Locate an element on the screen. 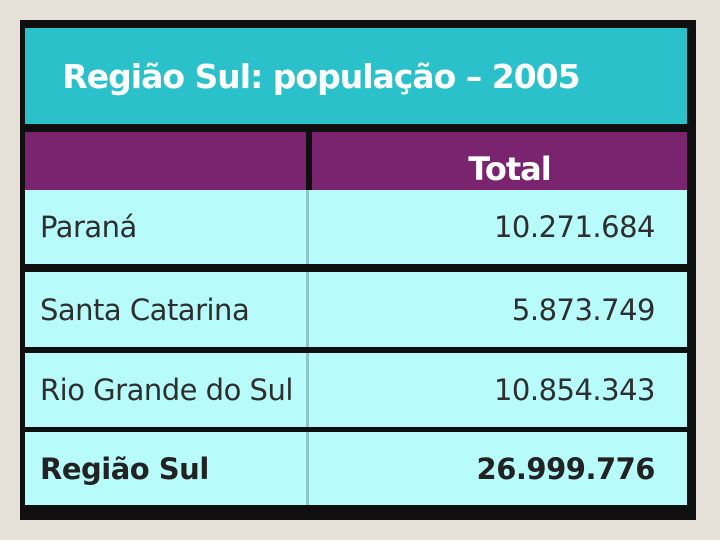  header-total-label: Total is located at coordinates (509, 168).